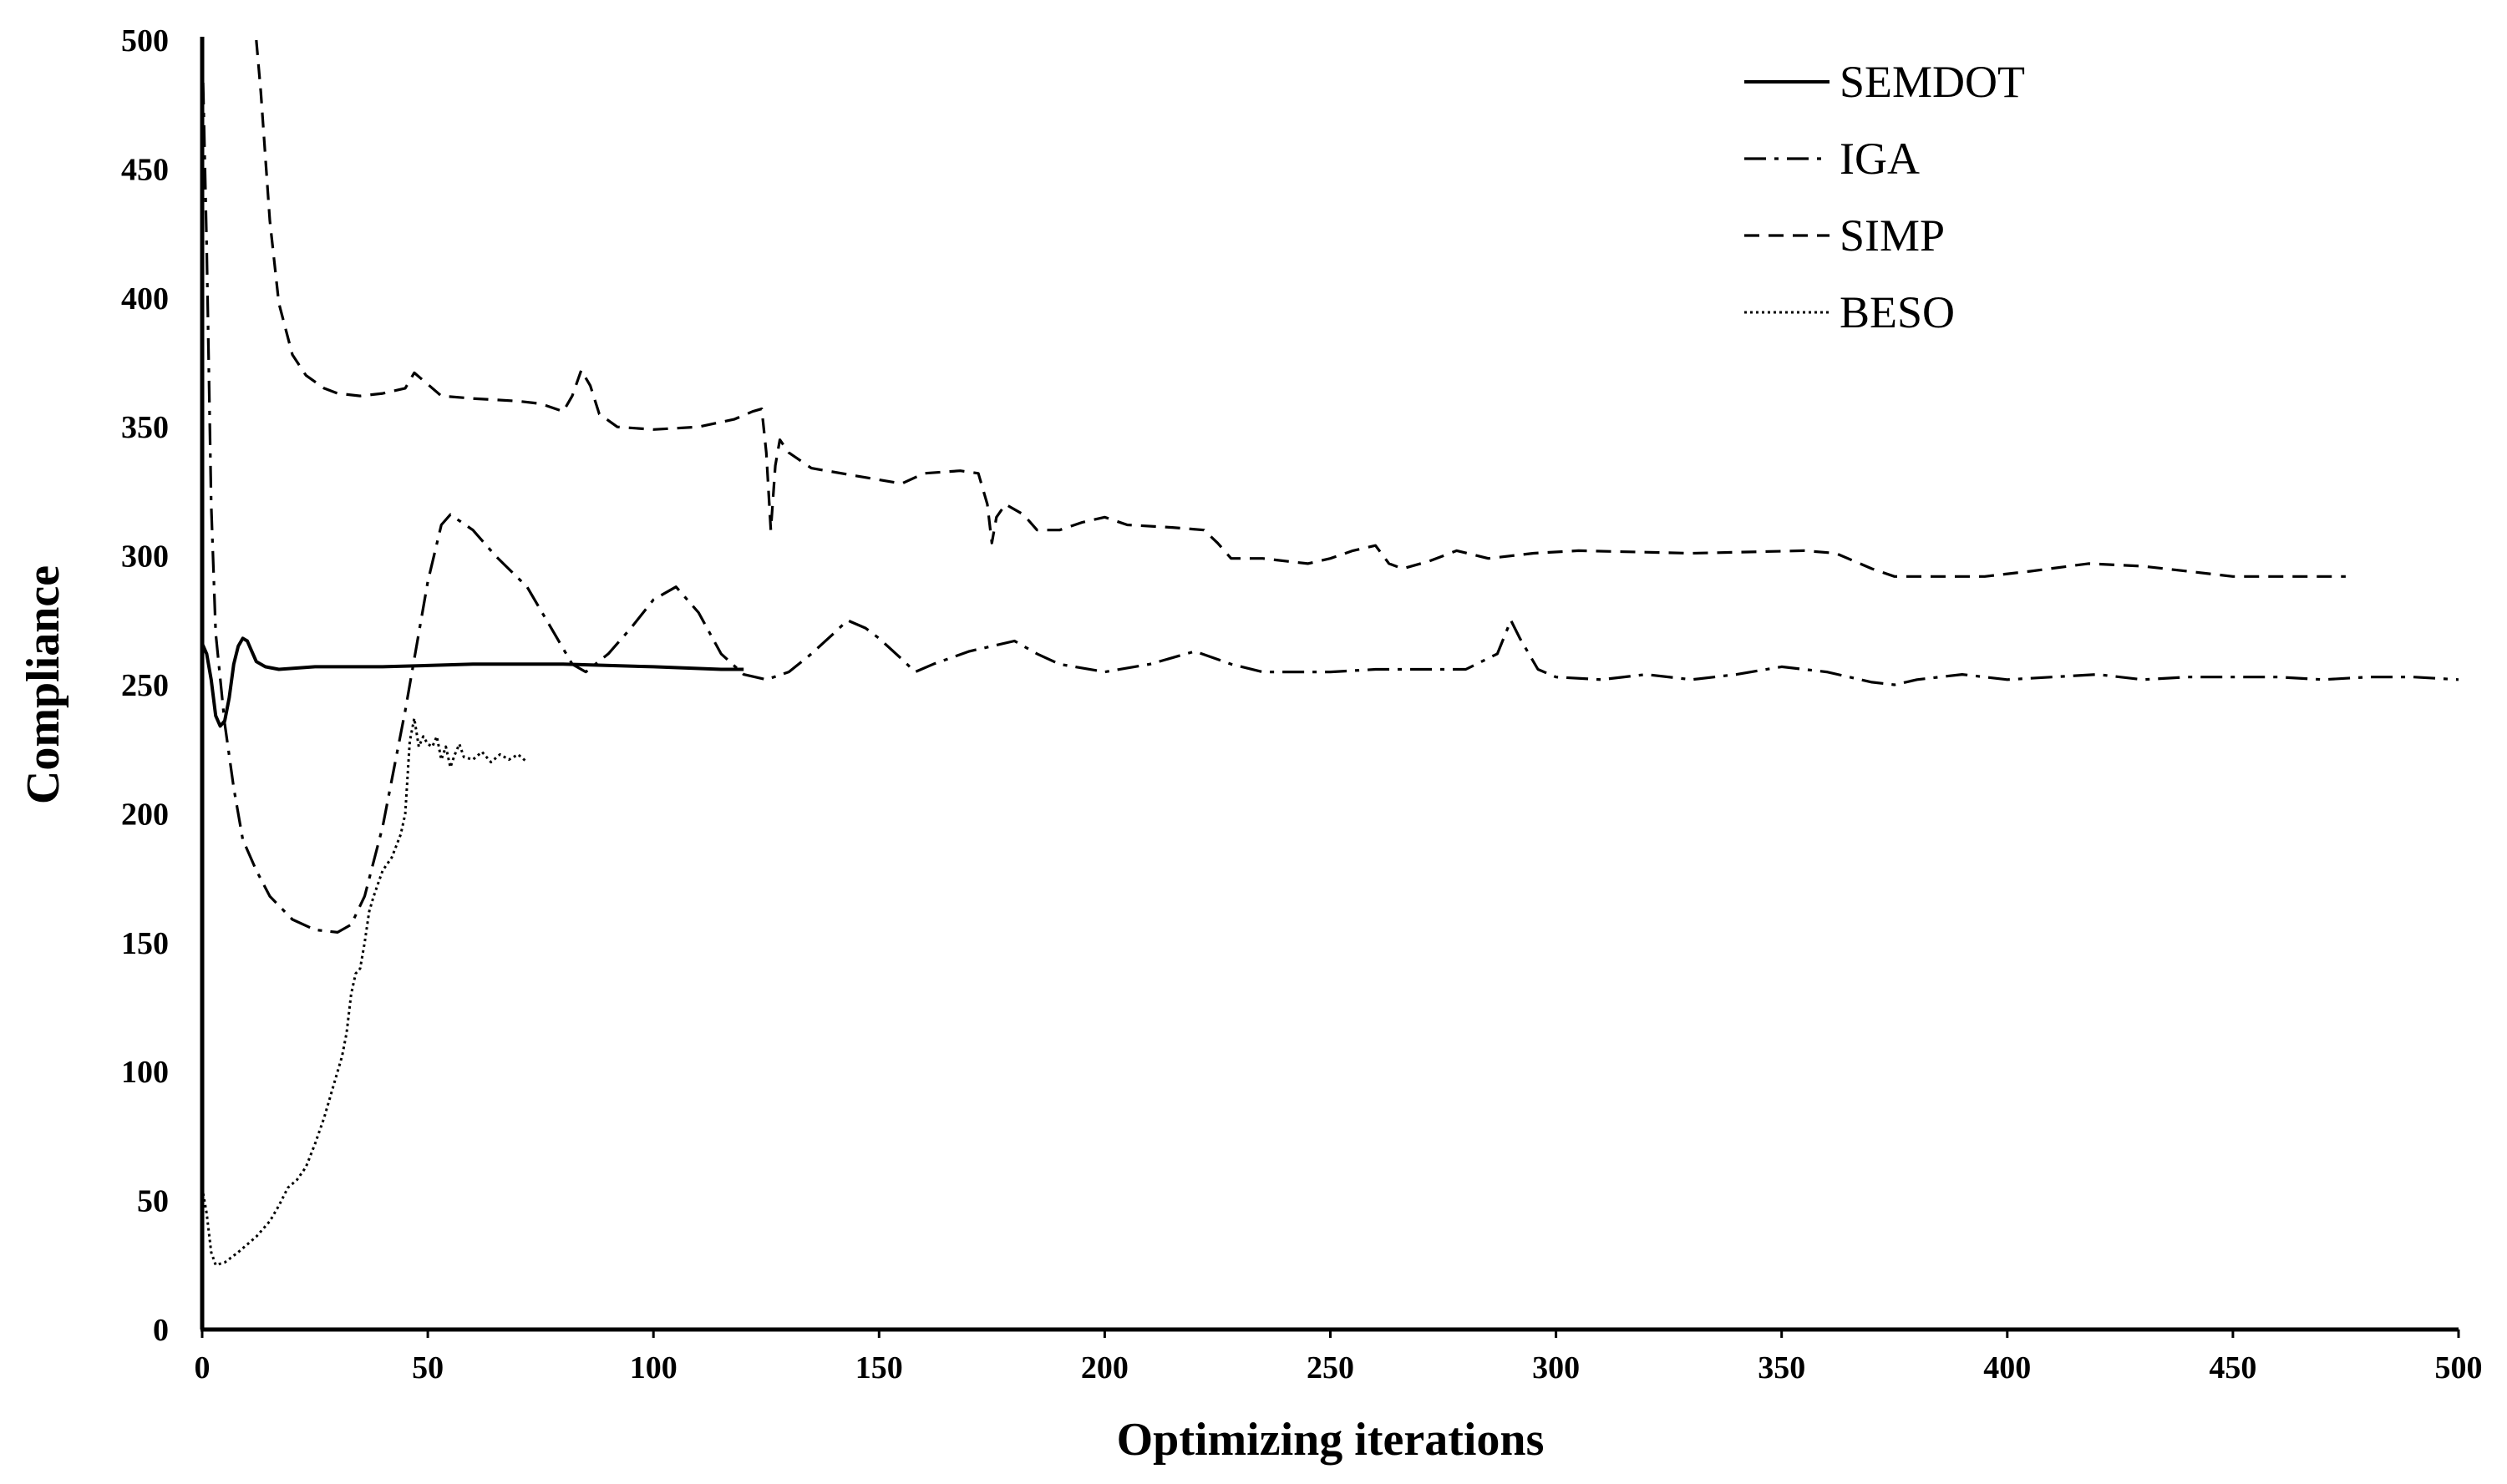  I want to click on y-tick-label: 150, so click(145, 944).